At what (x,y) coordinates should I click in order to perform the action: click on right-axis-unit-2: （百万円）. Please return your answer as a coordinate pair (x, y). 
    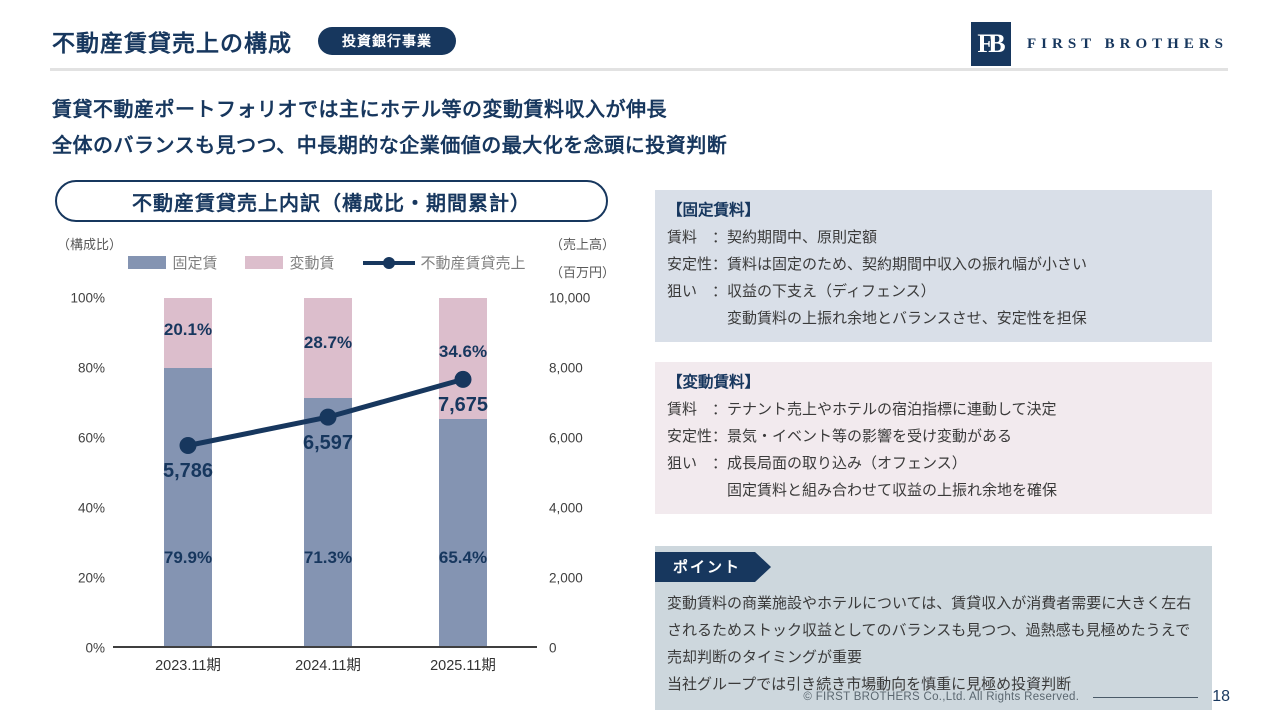
    Looking at the image, I should click on (582, 272).